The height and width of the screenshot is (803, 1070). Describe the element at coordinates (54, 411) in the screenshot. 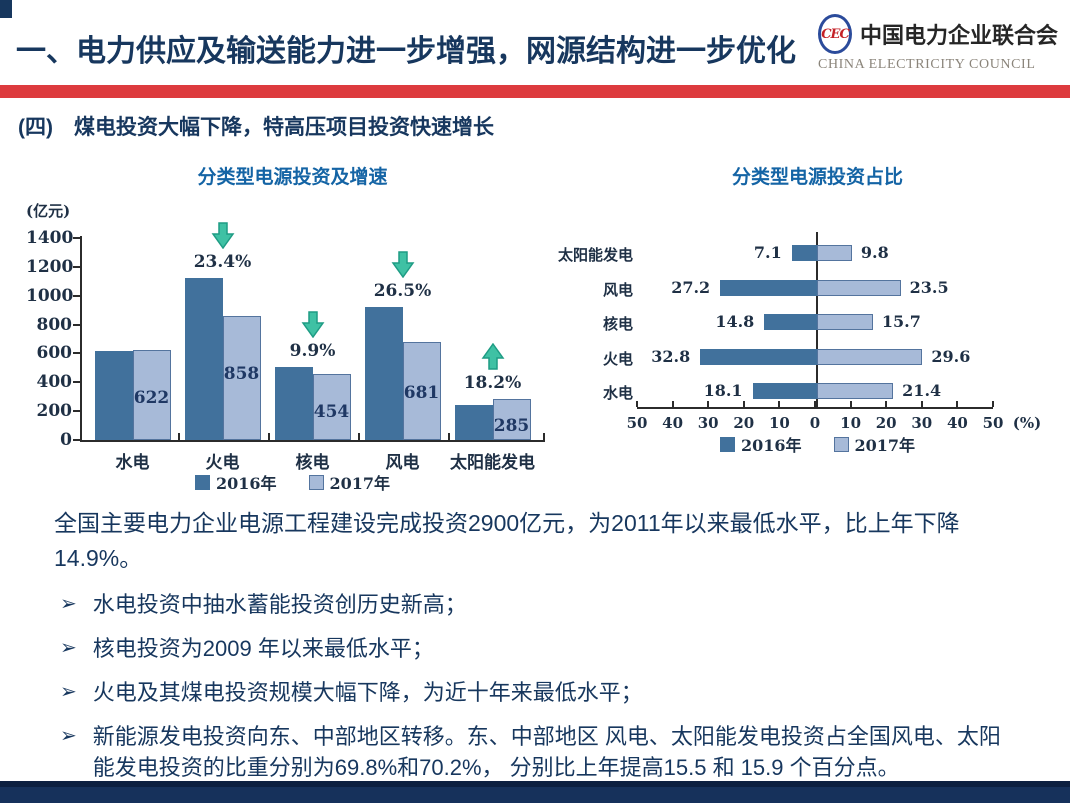

I see `y-axis-tick-label: 200` at that location.